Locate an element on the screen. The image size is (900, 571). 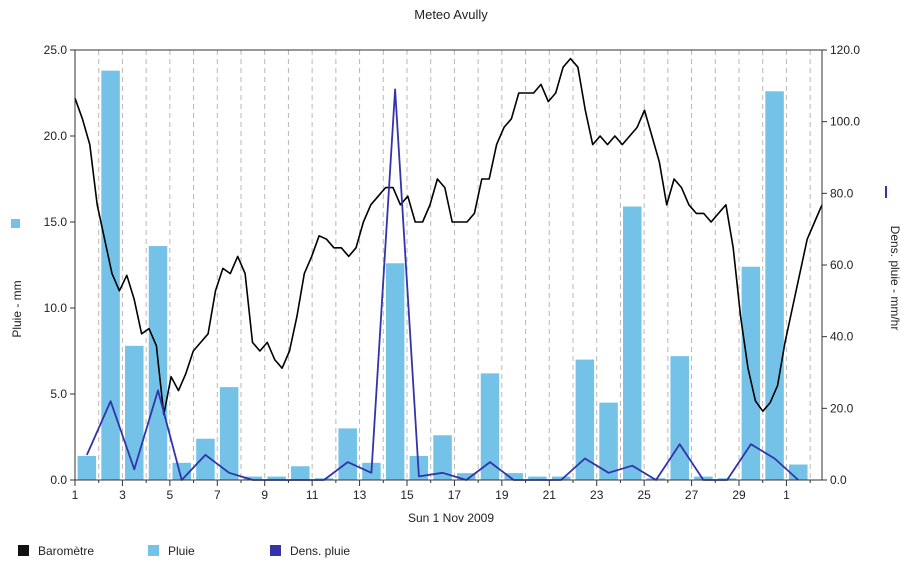
legend-label-pluie: Pluie is located at coordinates (181, 551).